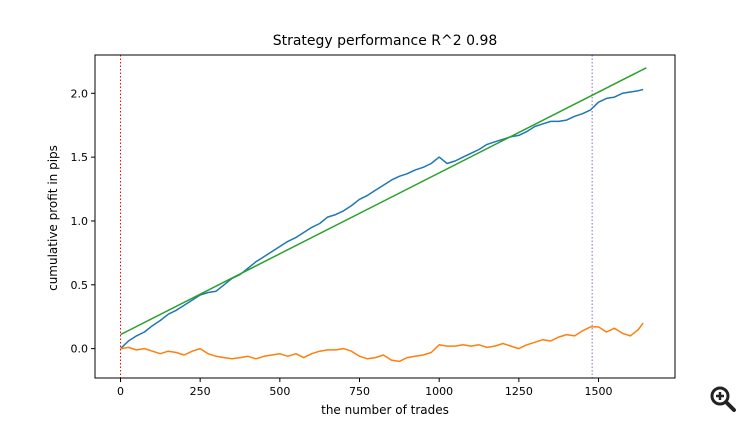  I want to click on x-axis: 0 250 500 750 1000 1250 1500, so click(365, 388).